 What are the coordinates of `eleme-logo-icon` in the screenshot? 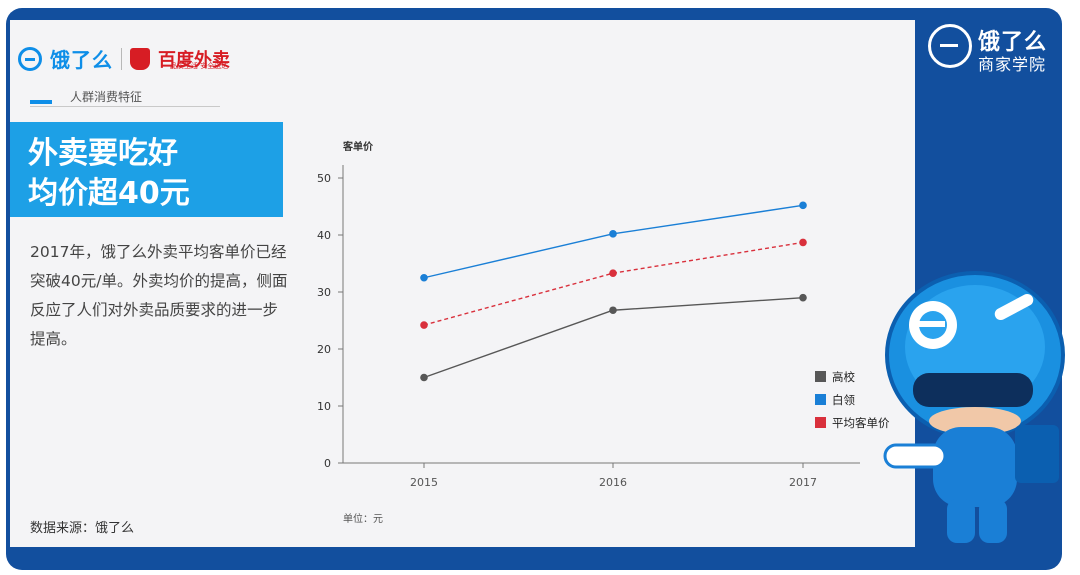 It's located at (30, 58).